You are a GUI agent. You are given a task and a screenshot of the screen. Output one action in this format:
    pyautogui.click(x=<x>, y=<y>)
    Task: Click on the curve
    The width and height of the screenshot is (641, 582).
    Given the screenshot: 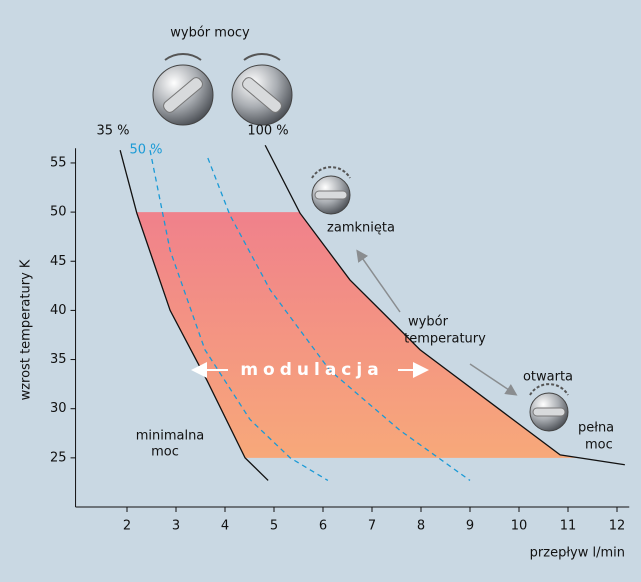 What is the action you would take?
    pyautogui.click(x=194, y=315)
    